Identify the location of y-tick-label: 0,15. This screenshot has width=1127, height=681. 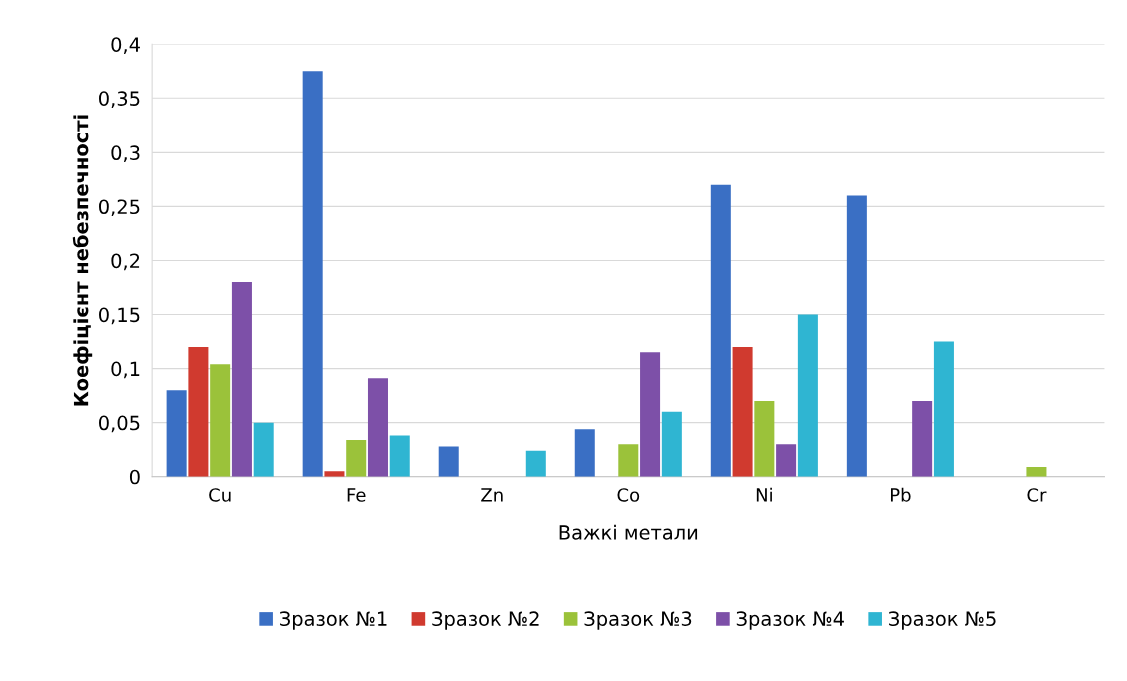
(119, 316).